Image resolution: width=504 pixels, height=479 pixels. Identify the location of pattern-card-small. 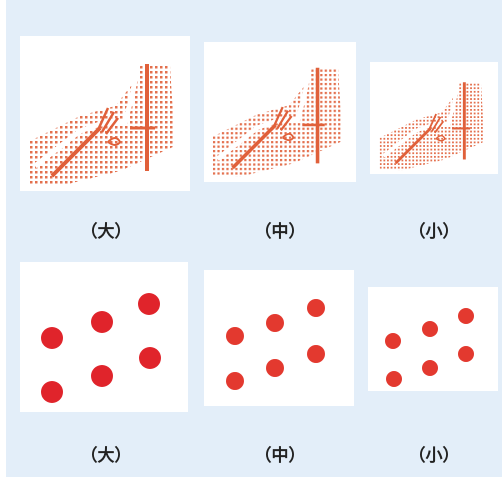
(434, 118).